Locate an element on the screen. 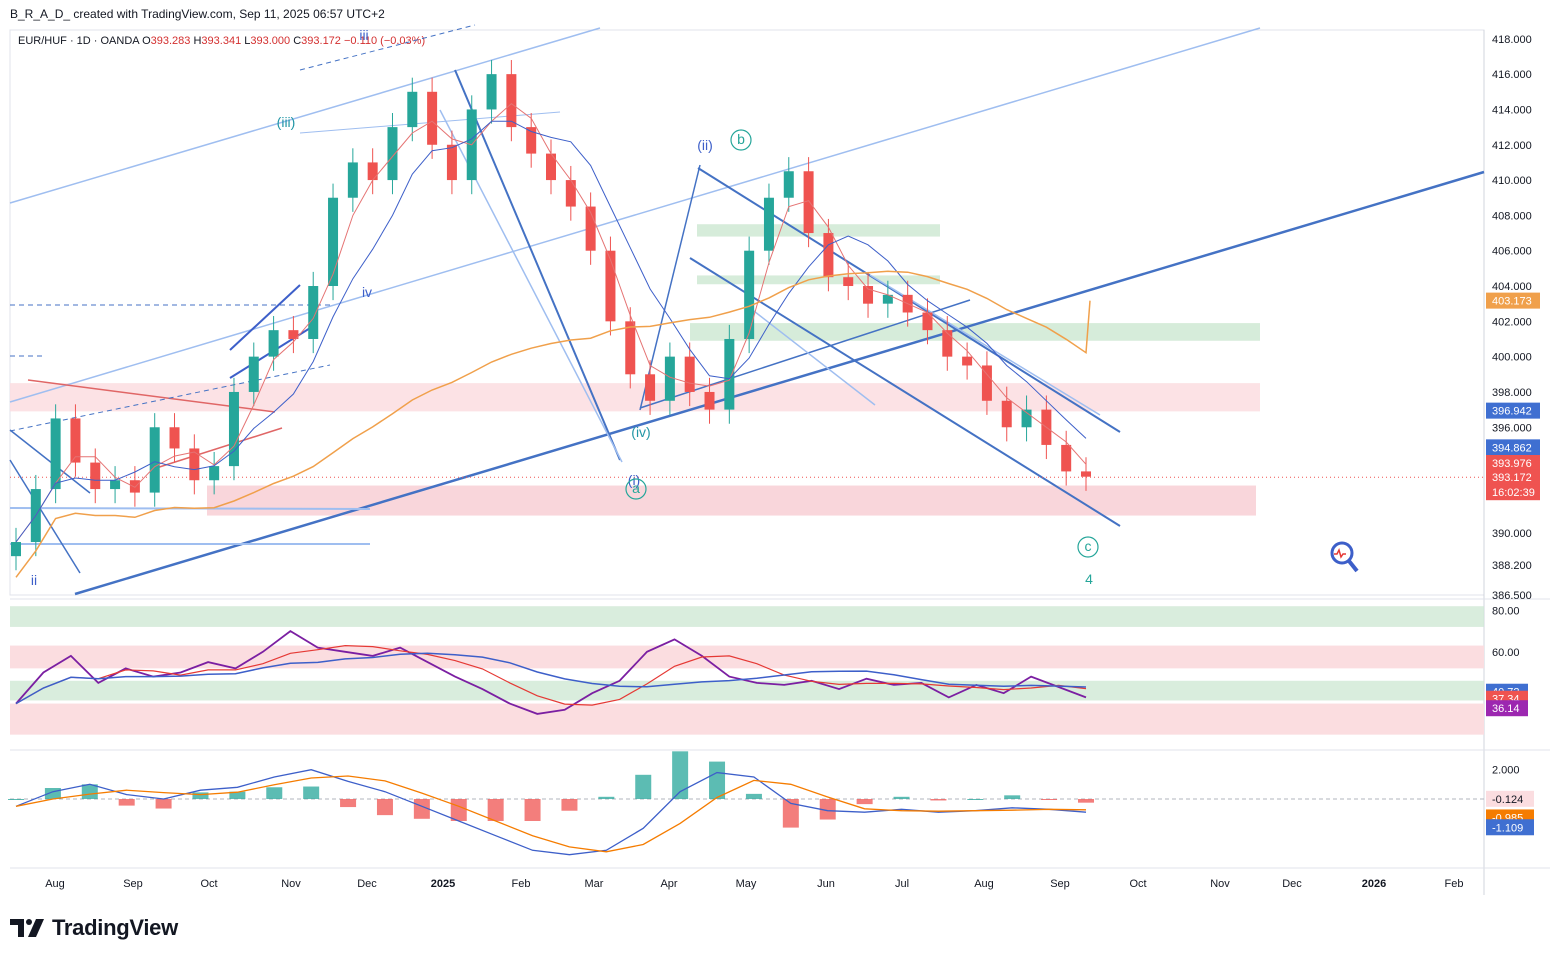  rsi-oversold-zone is located at coordinates (747, 719).